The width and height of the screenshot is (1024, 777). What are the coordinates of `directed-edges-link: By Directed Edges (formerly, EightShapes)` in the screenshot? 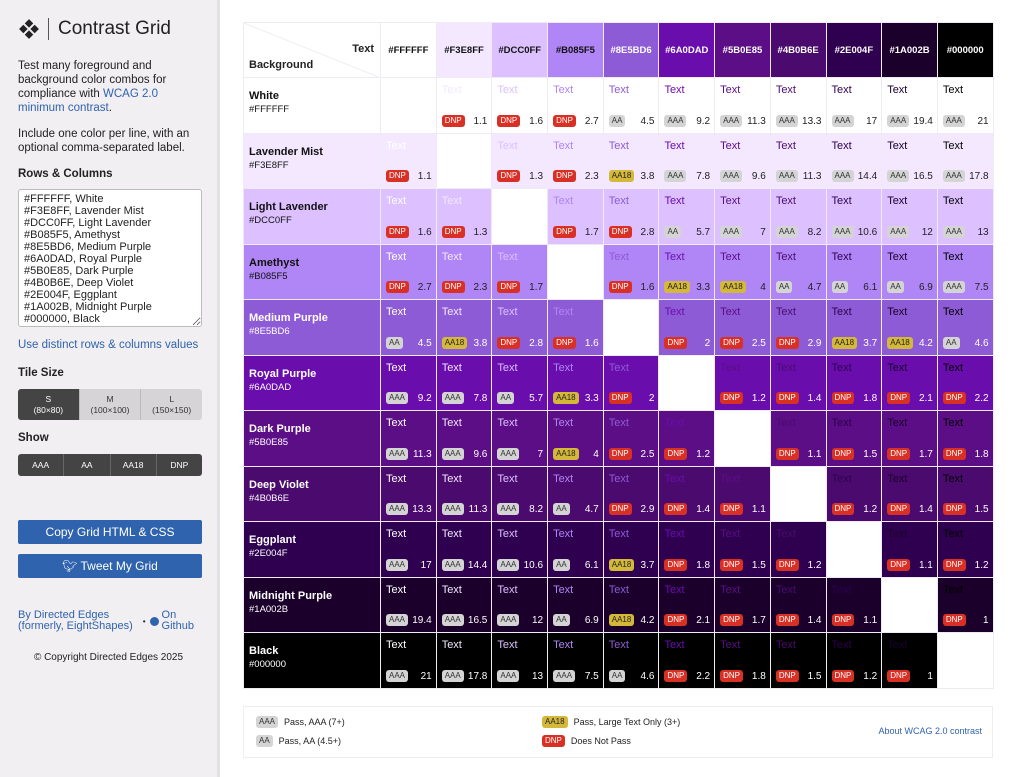 It's located at (75, 620).